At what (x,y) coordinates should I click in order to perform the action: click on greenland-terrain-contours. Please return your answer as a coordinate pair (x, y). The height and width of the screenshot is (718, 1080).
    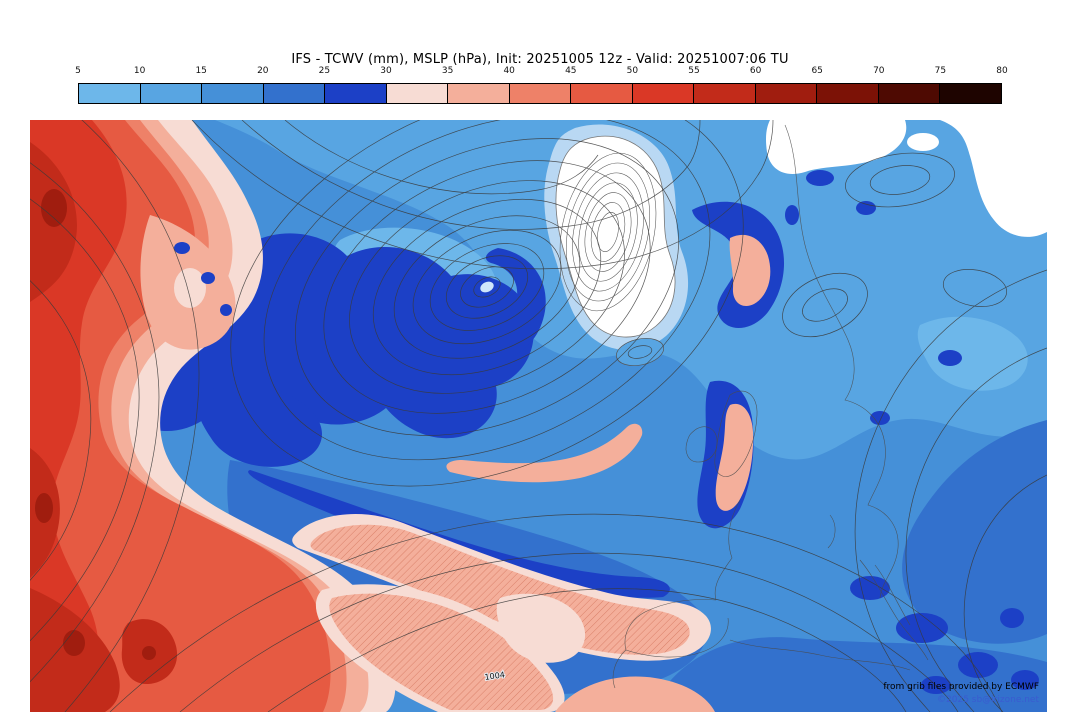
    Looking at the image, I should click on (608, 232).